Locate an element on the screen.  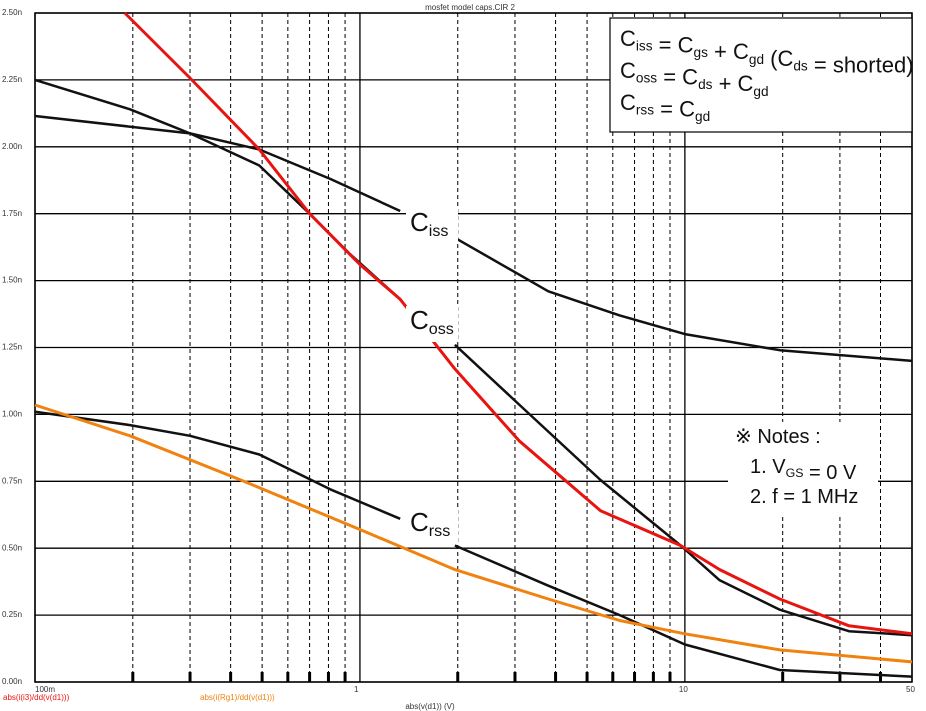
formula-line-sub: iss is located at coordinates (644, 45).